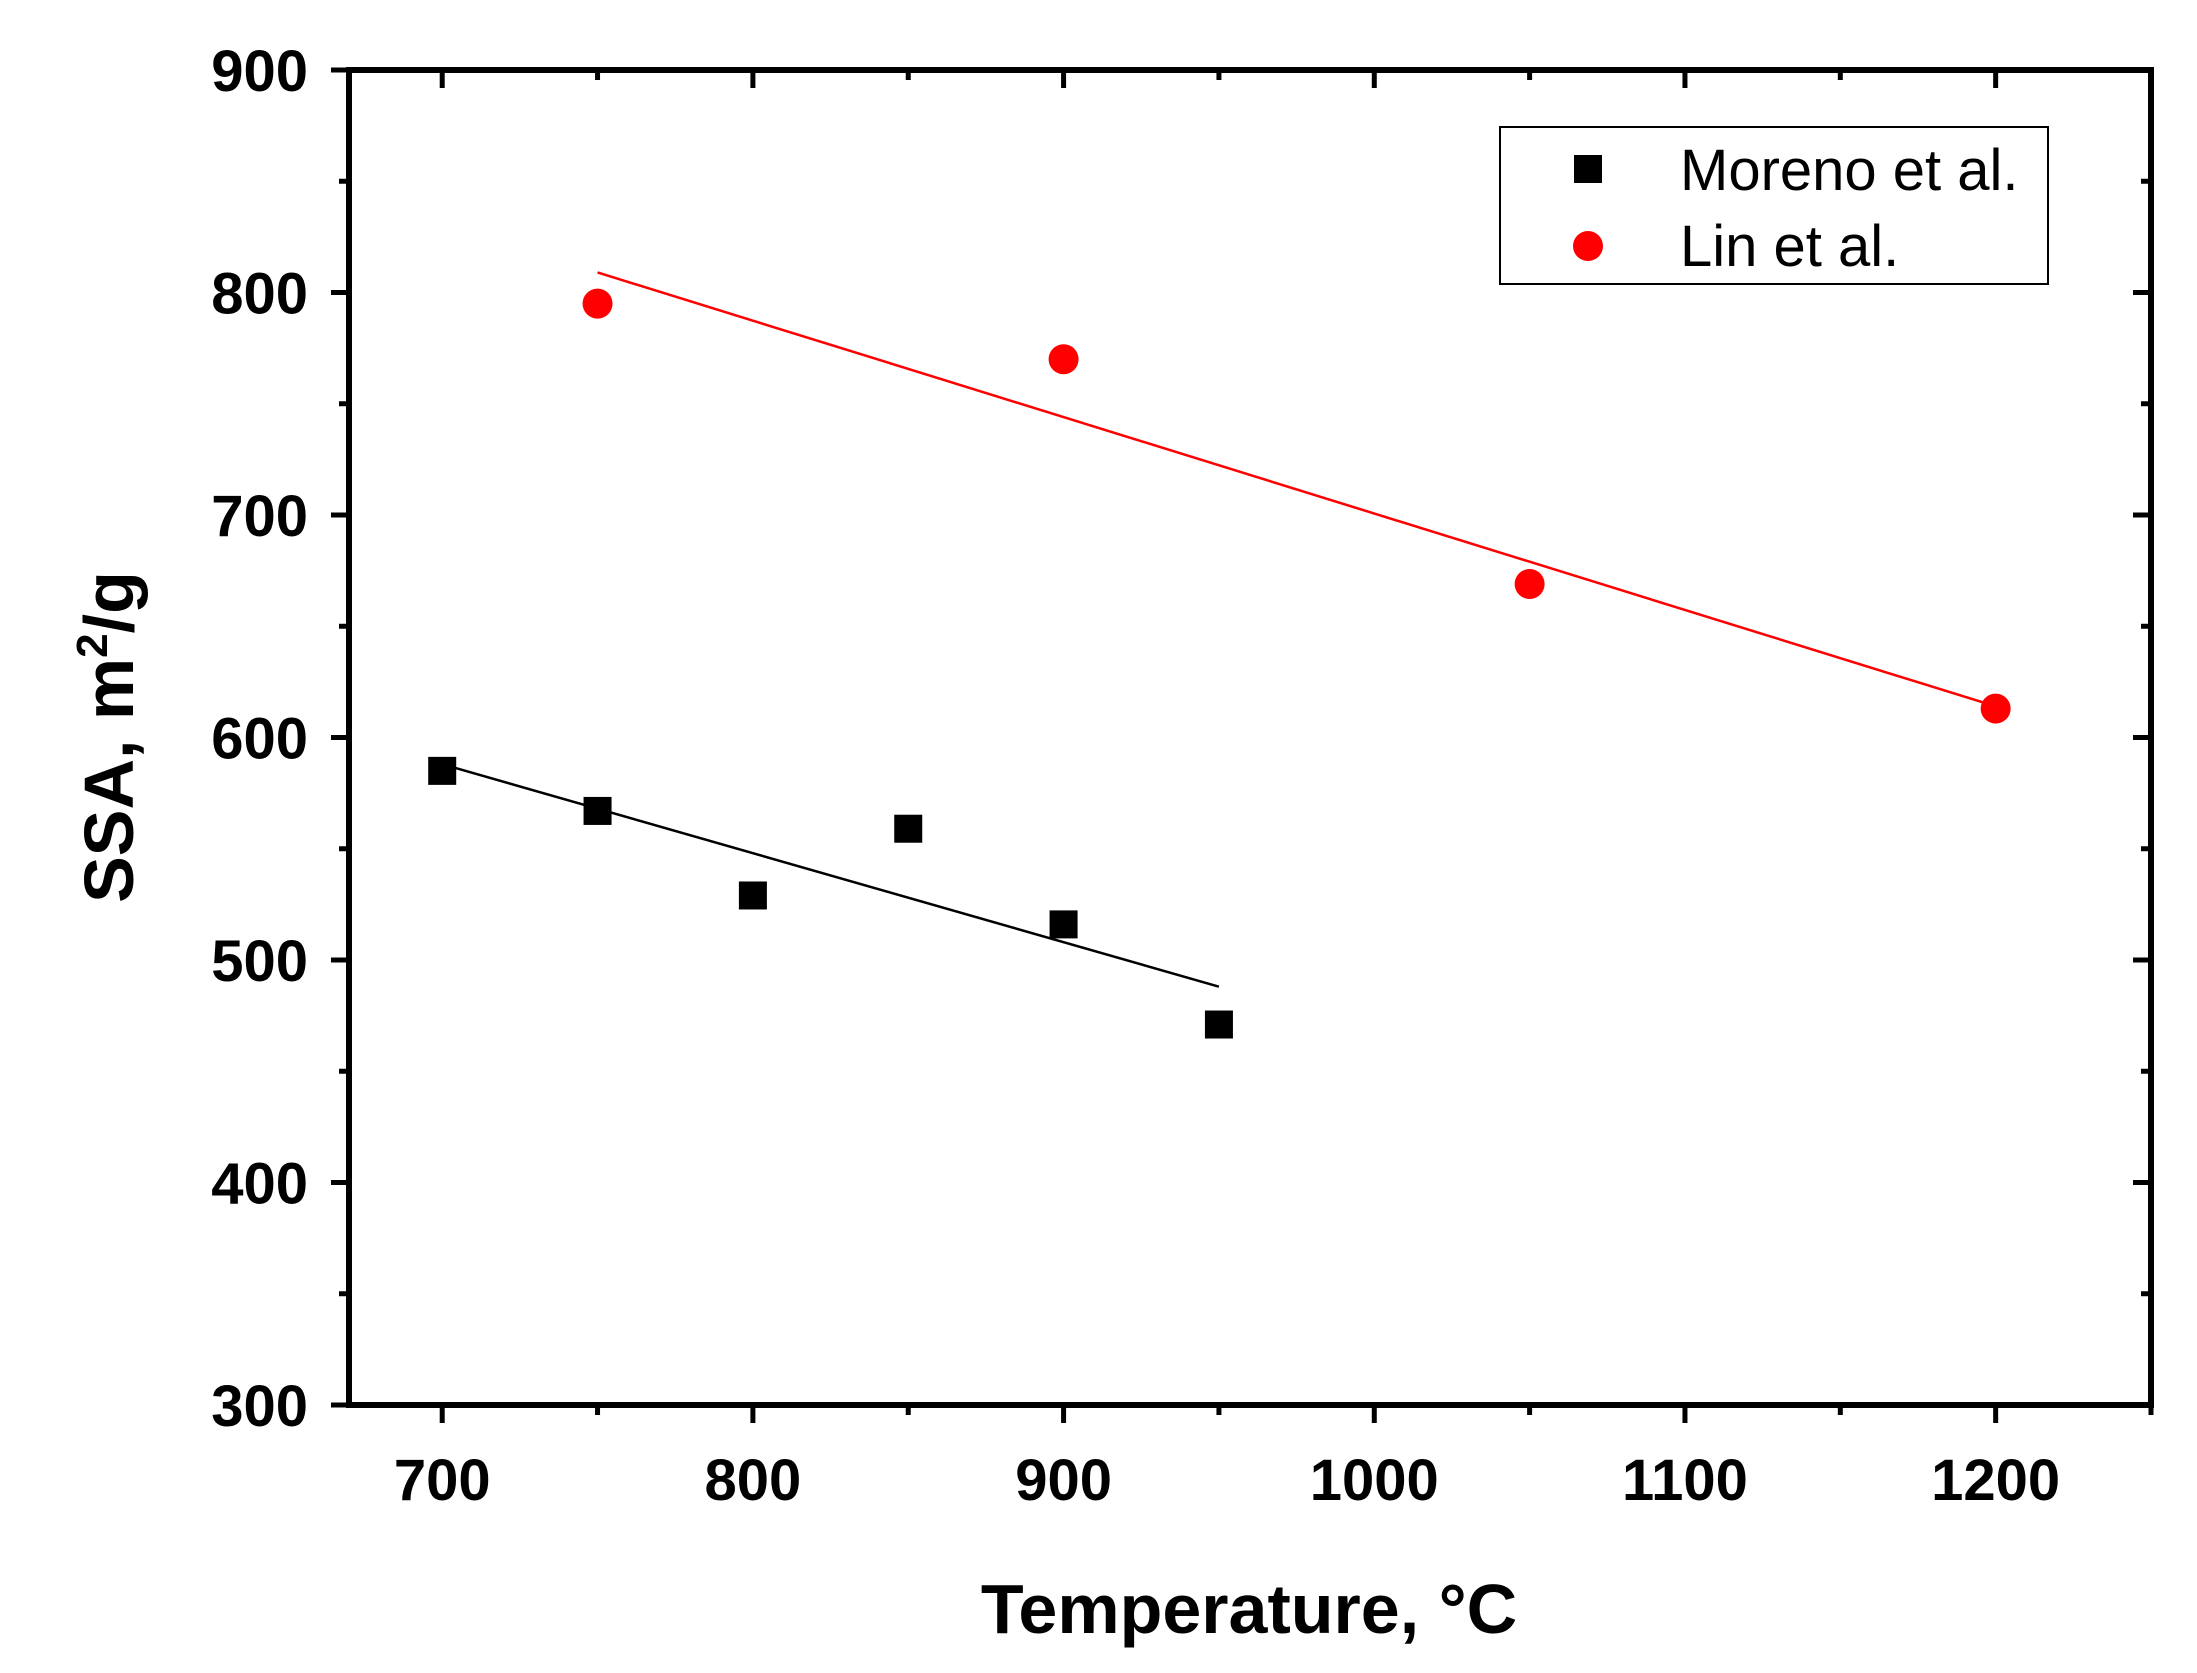 This screenshot has width=2197, height=1673. What do you see at coordinates (1588, 169) in the screenshot?
I see `legend-marker-moreno` at bounding box center [1588, 169].